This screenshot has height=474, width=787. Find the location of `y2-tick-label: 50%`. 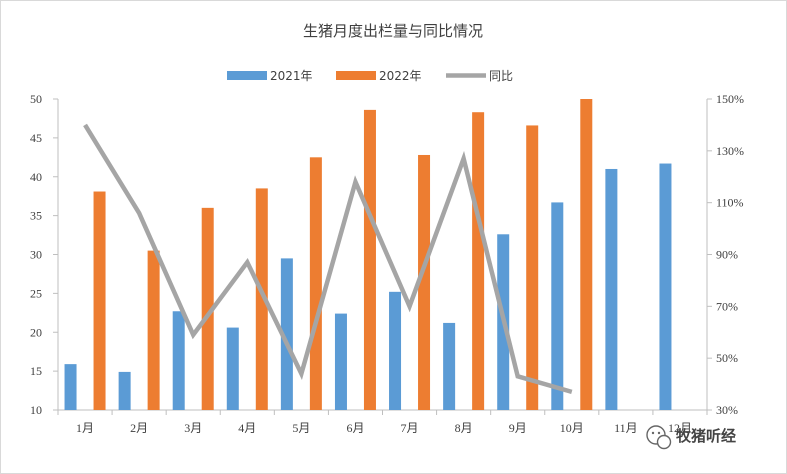

y2-tick-label: 50% is located at coordinates (727, 358).